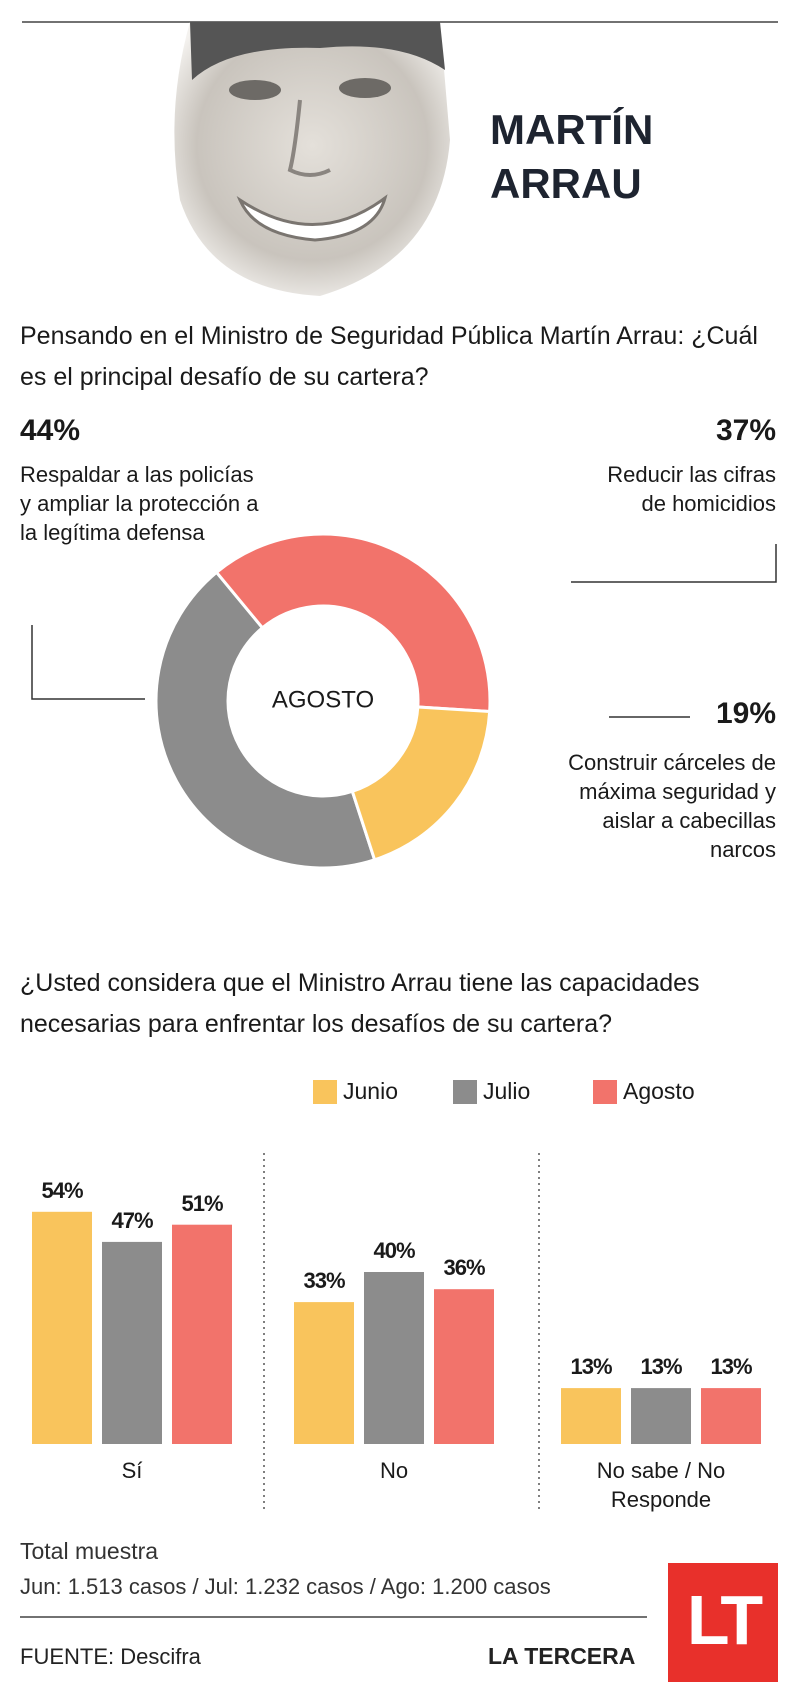 This screenshot has width=800, height=1692. I want to click on source: FUENTE: Descifra, so click(110, 1656).